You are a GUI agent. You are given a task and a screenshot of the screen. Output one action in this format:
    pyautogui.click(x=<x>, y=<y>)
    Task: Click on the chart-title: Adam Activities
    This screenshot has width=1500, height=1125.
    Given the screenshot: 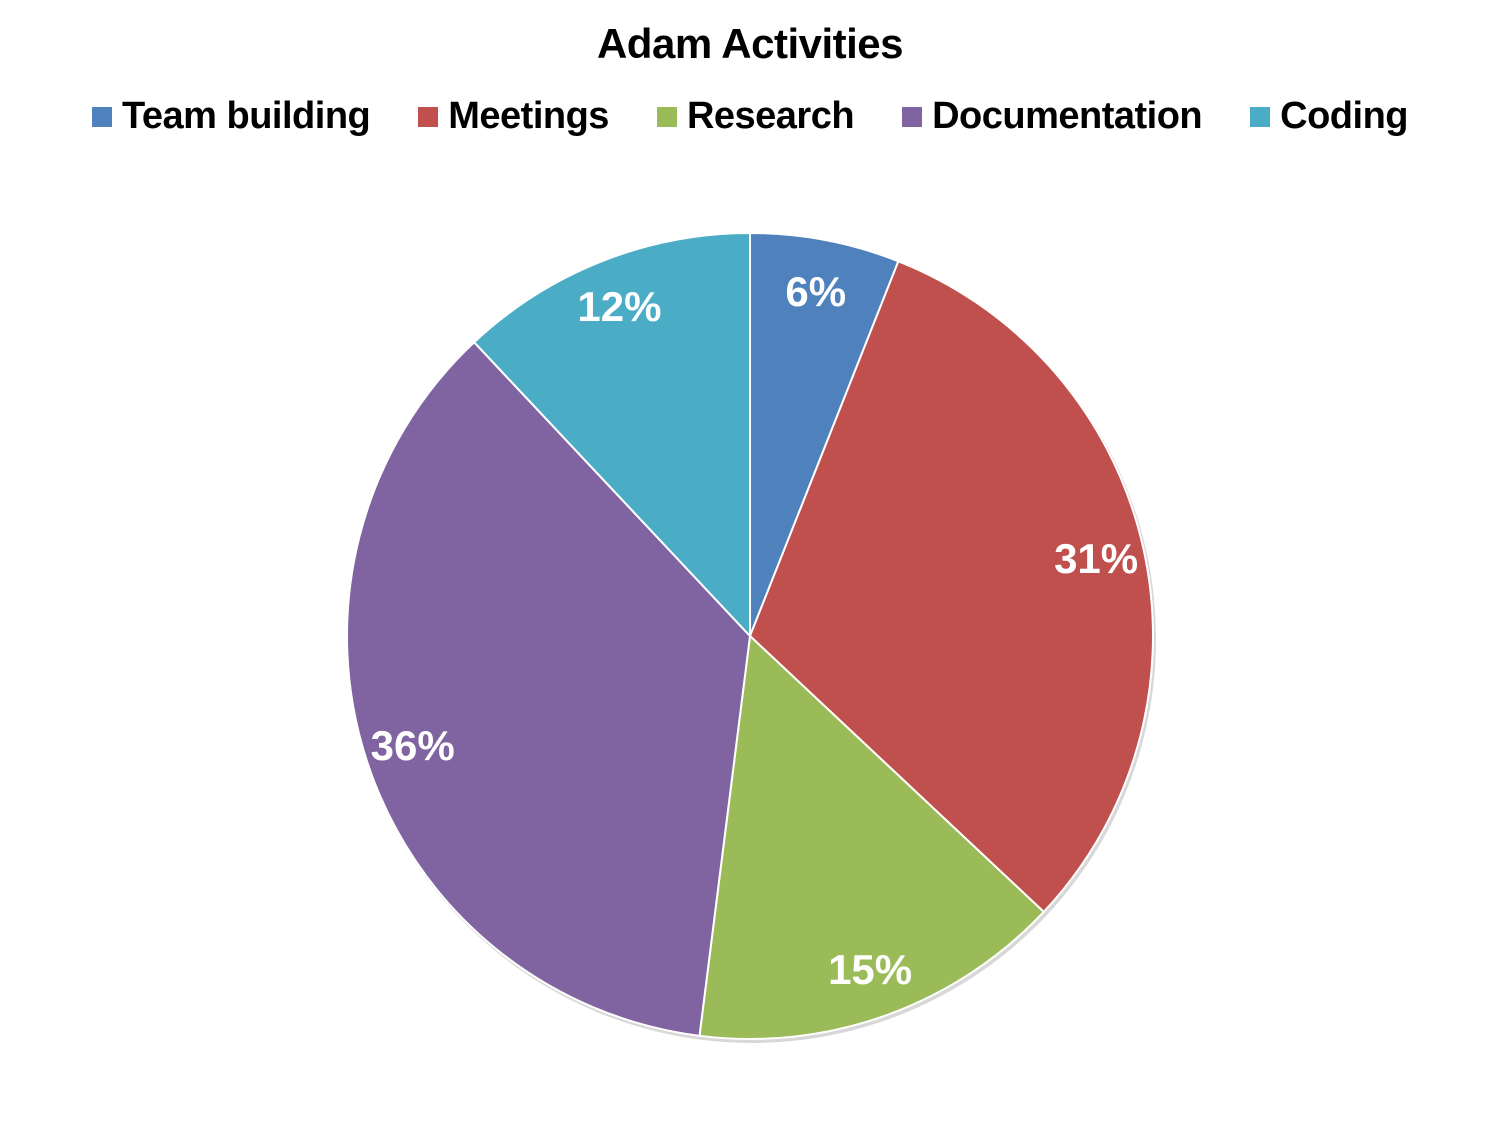 What is the action you would take?
    pyautogui.click(x=750, y=43)
    